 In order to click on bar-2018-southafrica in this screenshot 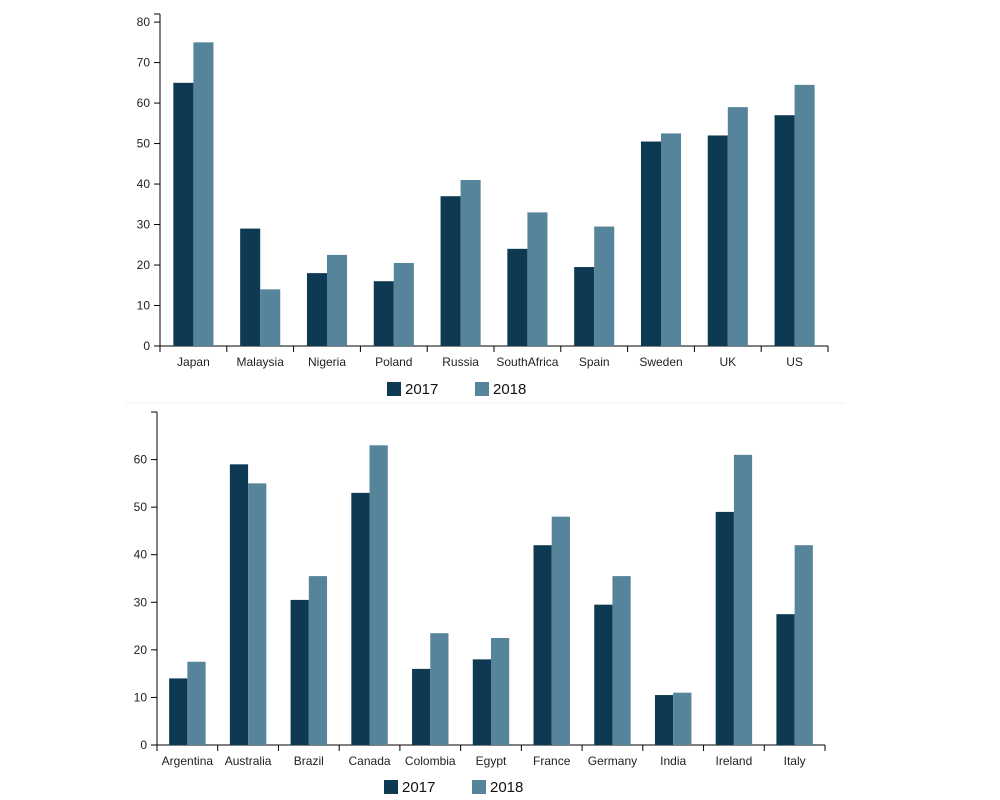, I will do `click(537, 279)`.